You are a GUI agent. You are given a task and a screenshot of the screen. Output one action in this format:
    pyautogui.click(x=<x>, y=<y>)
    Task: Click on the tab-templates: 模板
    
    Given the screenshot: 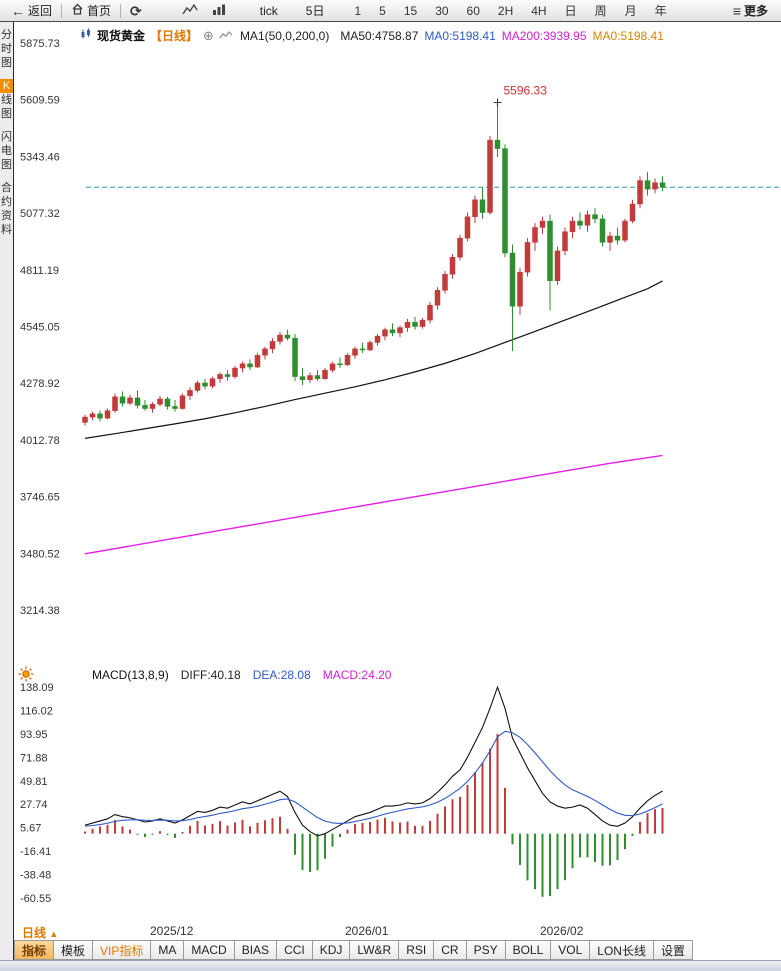 What is the action you would take?
    pyautogui.click(x=74, y=950)
    